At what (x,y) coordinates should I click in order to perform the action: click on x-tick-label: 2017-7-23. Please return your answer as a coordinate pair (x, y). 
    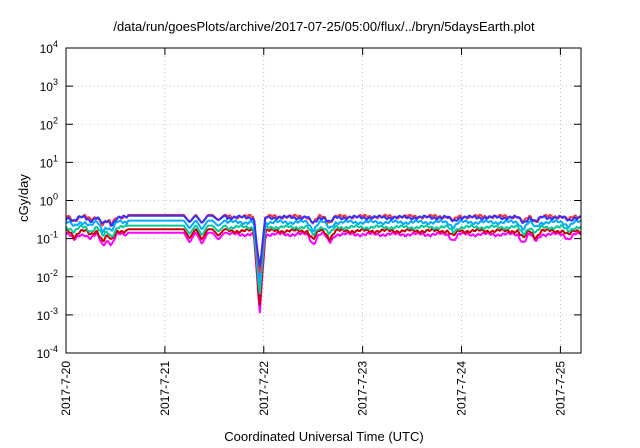
    Looking at the image, I should click on (363, 388).